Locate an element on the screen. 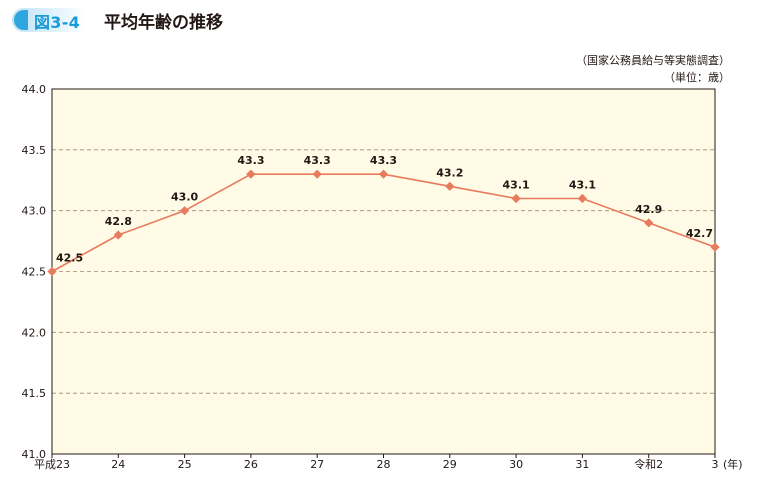 The height and width of the screenshot is (480, 760). y-tick-label: 41.5 is located at coordinates (34, 393).